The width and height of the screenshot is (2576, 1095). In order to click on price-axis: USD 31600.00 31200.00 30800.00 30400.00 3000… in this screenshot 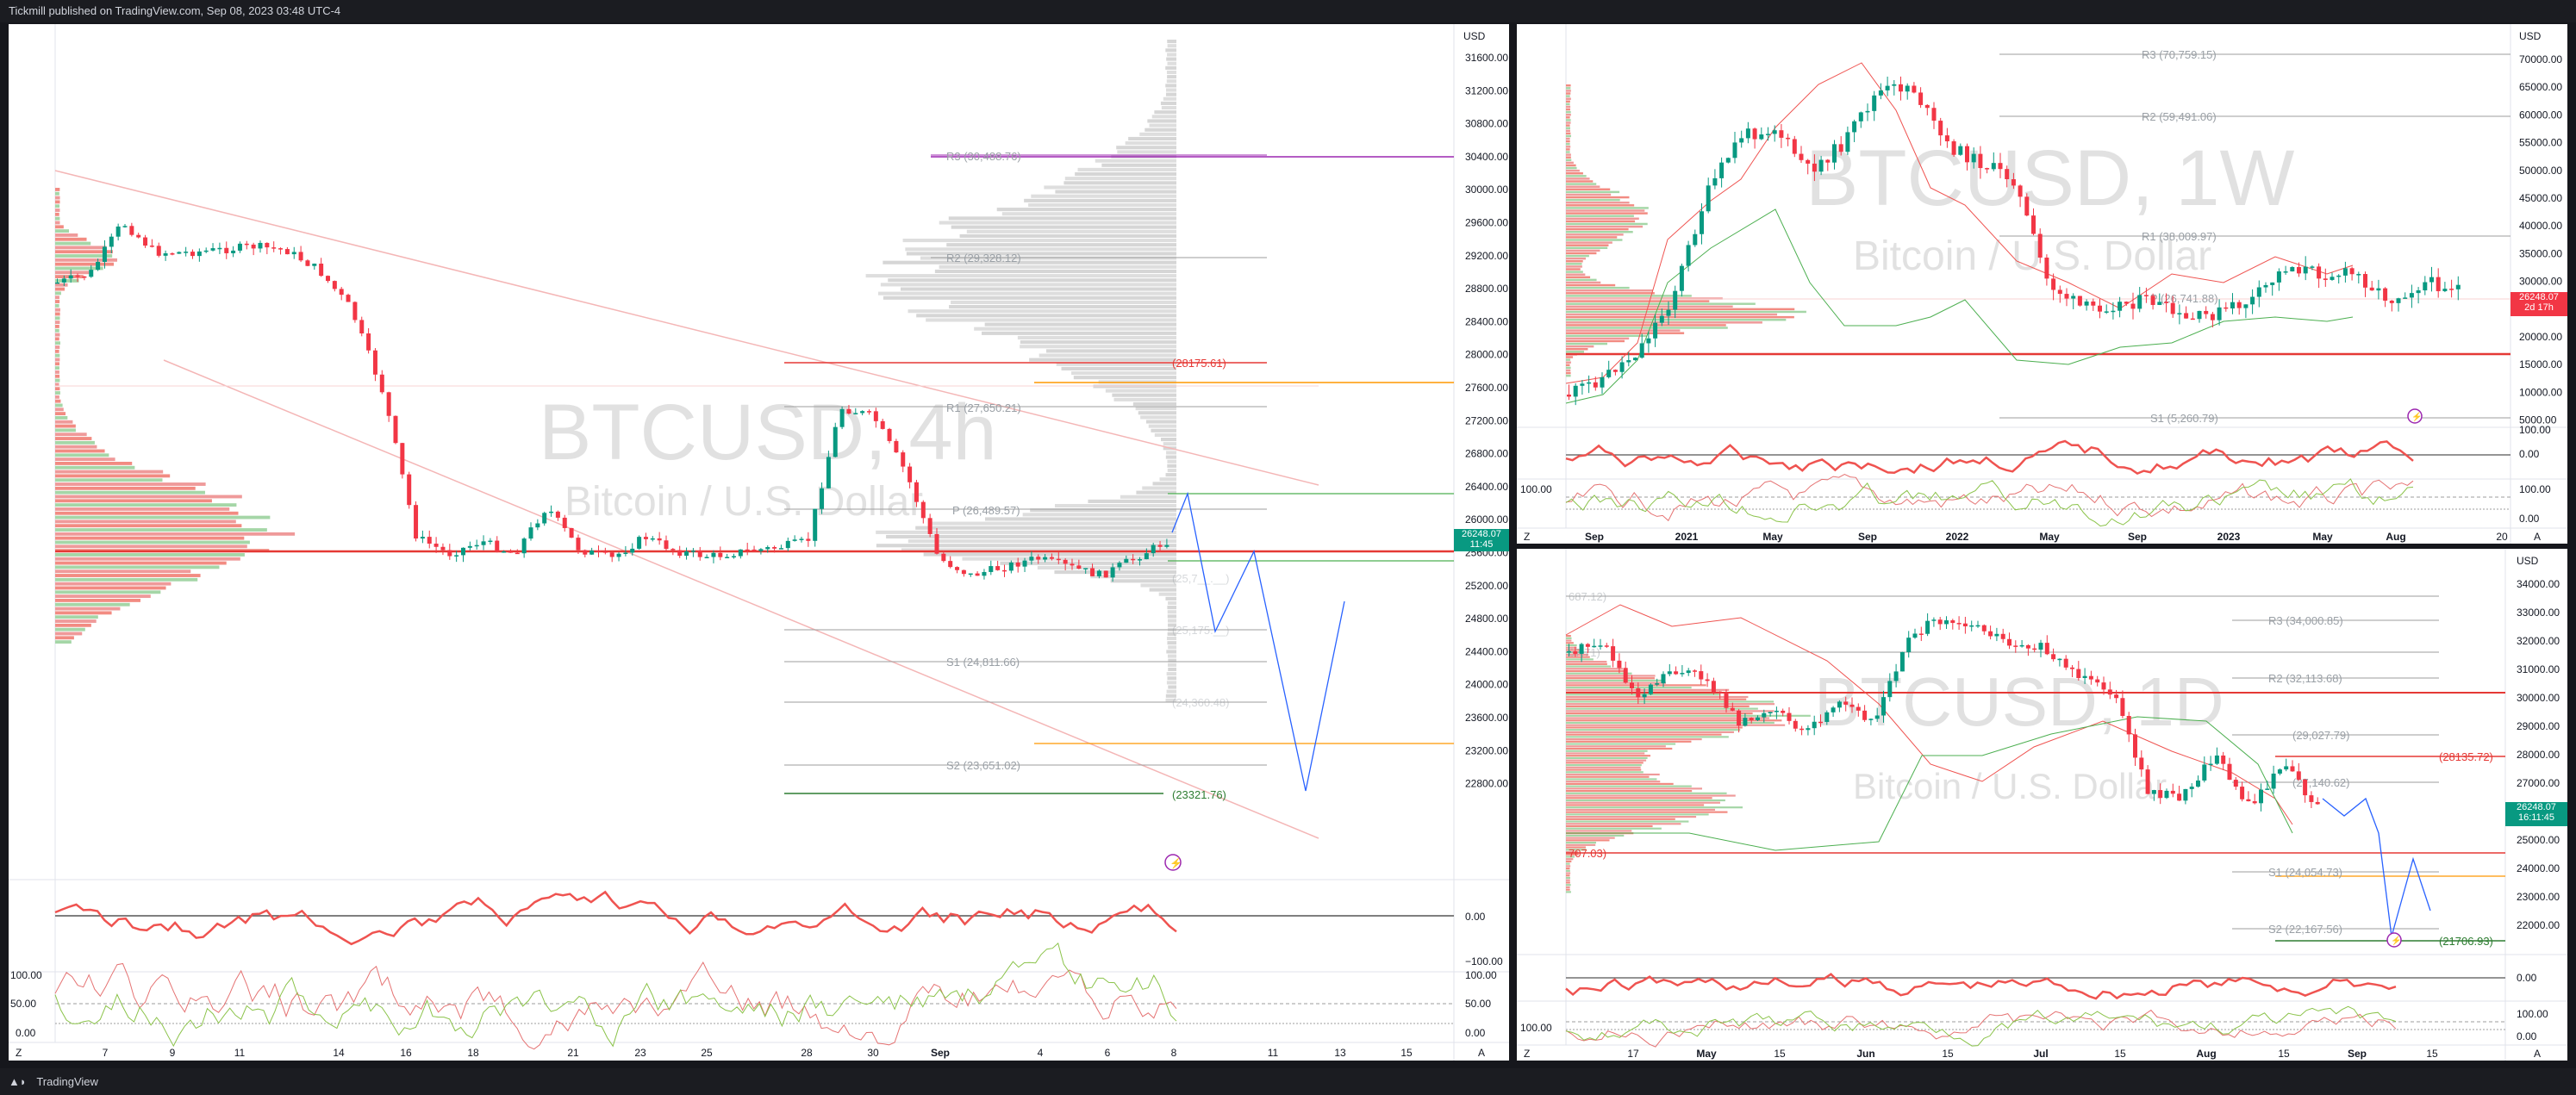, I will do `click(1485, 410)`.